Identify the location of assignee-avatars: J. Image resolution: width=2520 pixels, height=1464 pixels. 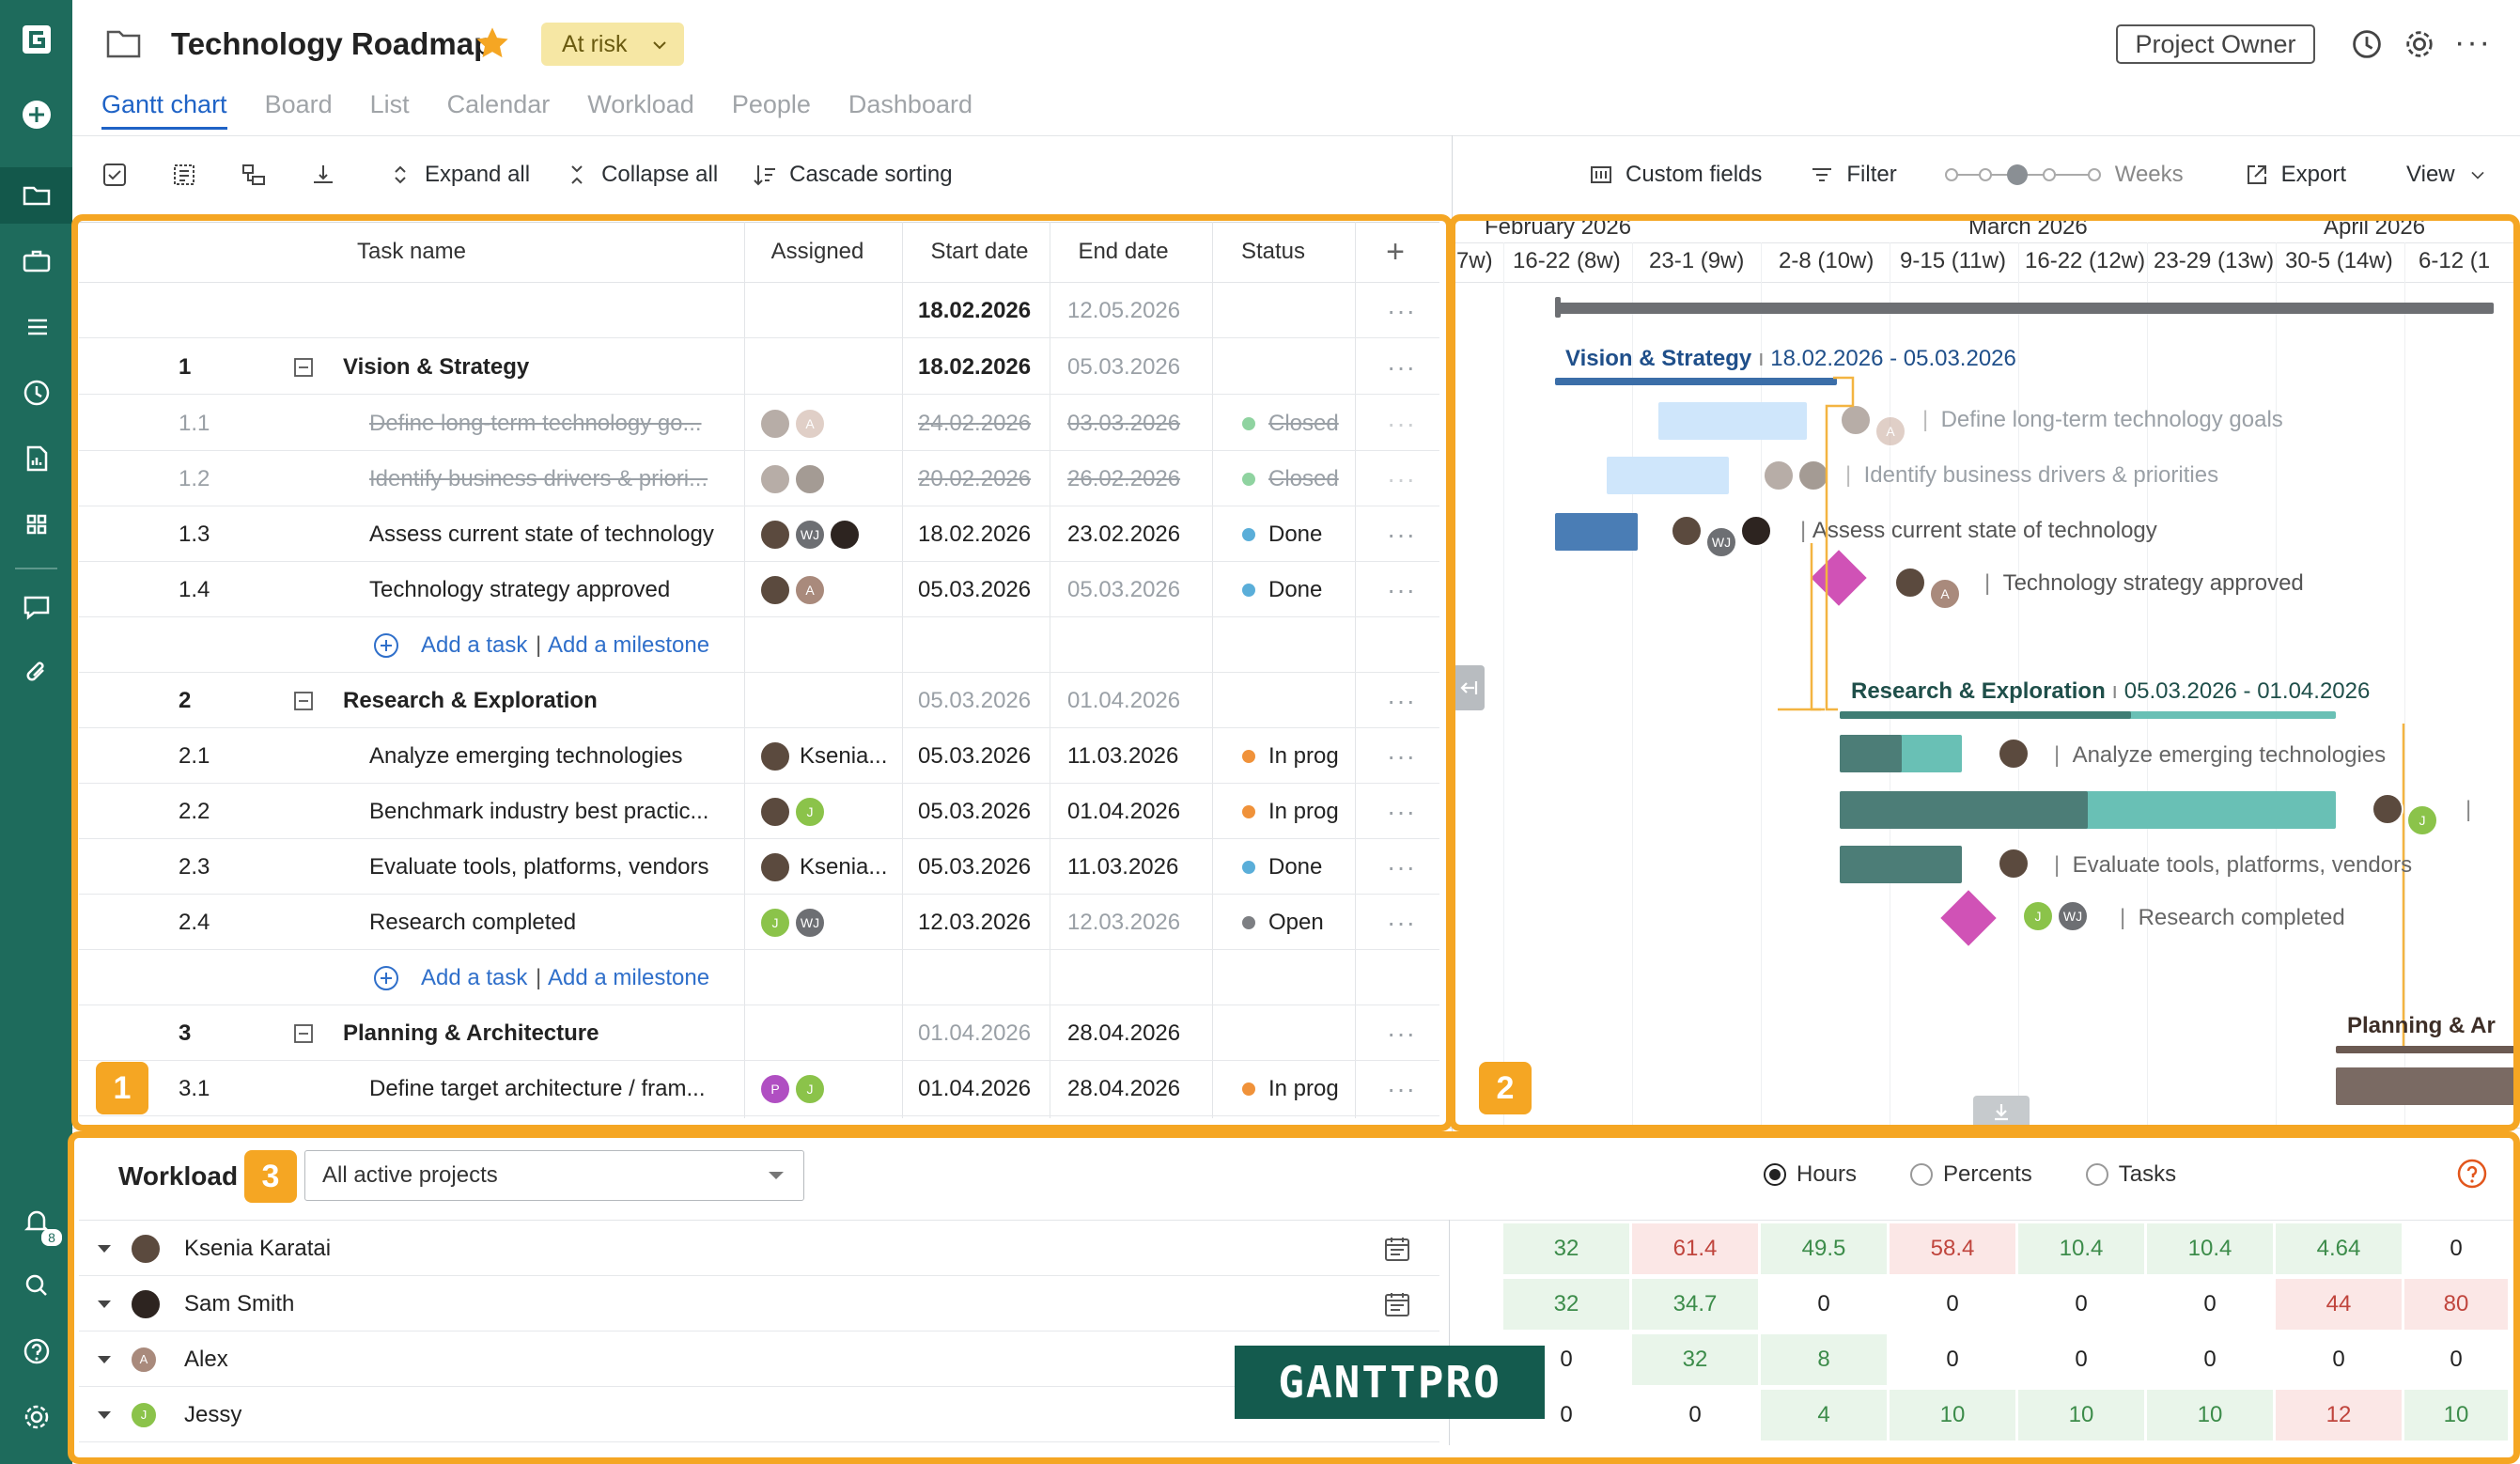
(794, 811).